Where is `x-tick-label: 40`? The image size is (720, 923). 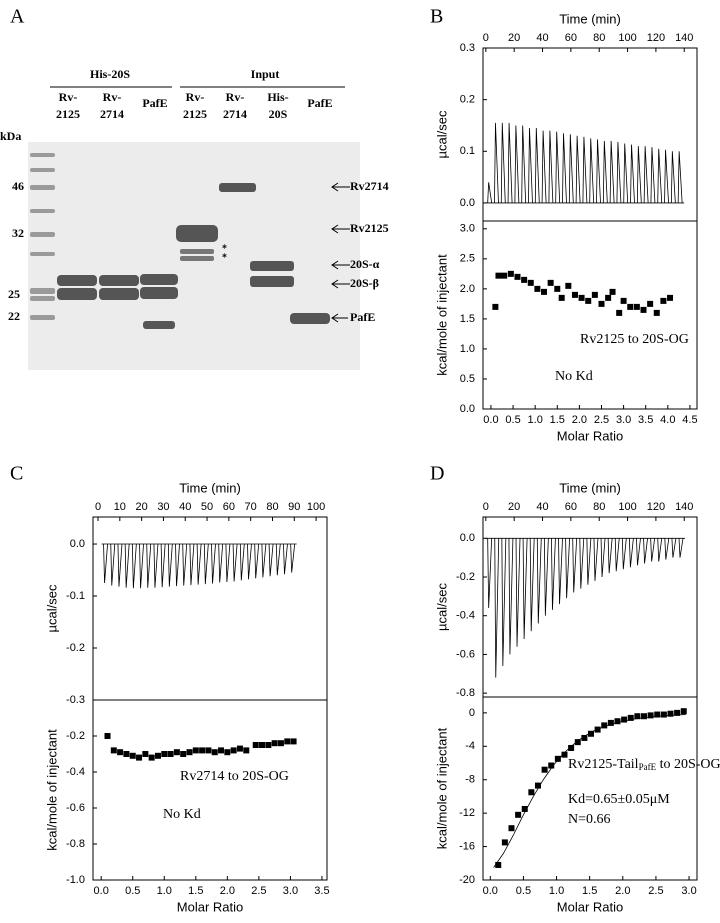
x-tick-label: 40 is located at coordinates (542, 507).